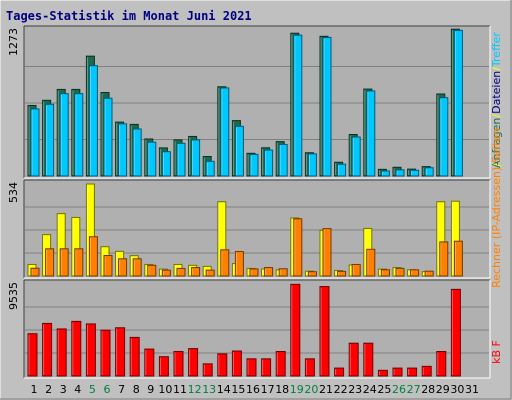 The width and height of the screenshot is (512, 400). I want to click on x-label-day-15: 15, so click(238, 389).